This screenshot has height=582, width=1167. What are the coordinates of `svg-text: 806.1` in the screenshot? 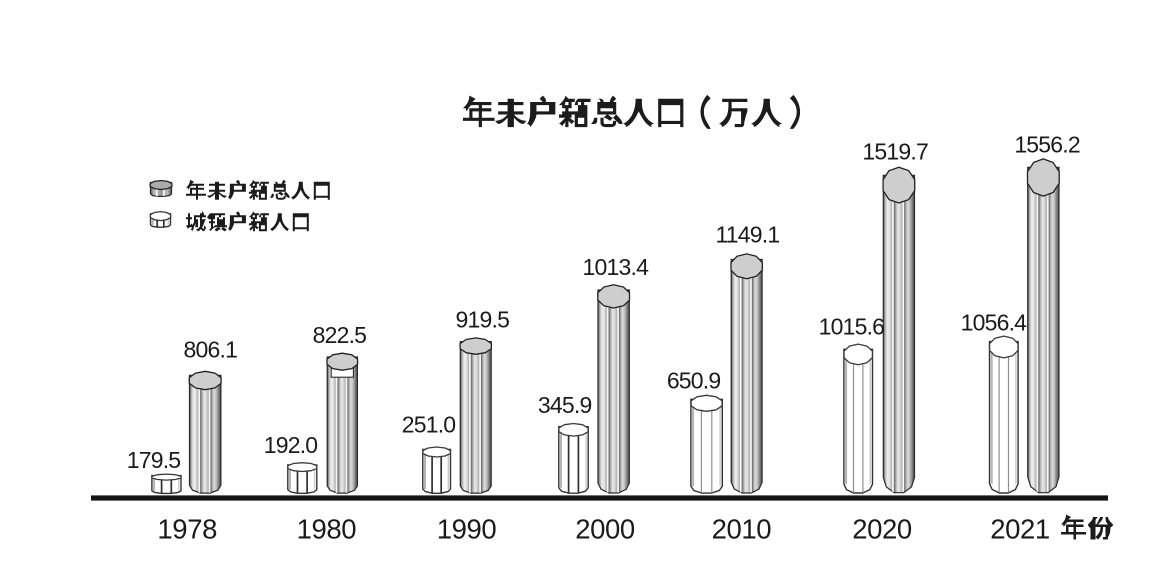 It's located at (211, 350).